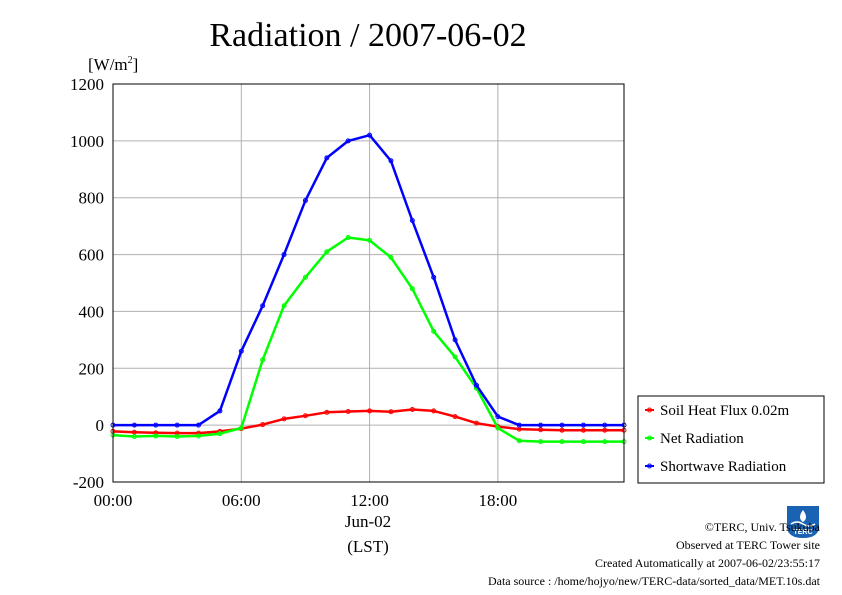 Image resolution: width=842 pixels, height=595 pixels. What do you see at coordinates (747, 545) in the screenshot?
I see `footer-observed: Observed at TERC Tower site` at bounding box center [747, 545].